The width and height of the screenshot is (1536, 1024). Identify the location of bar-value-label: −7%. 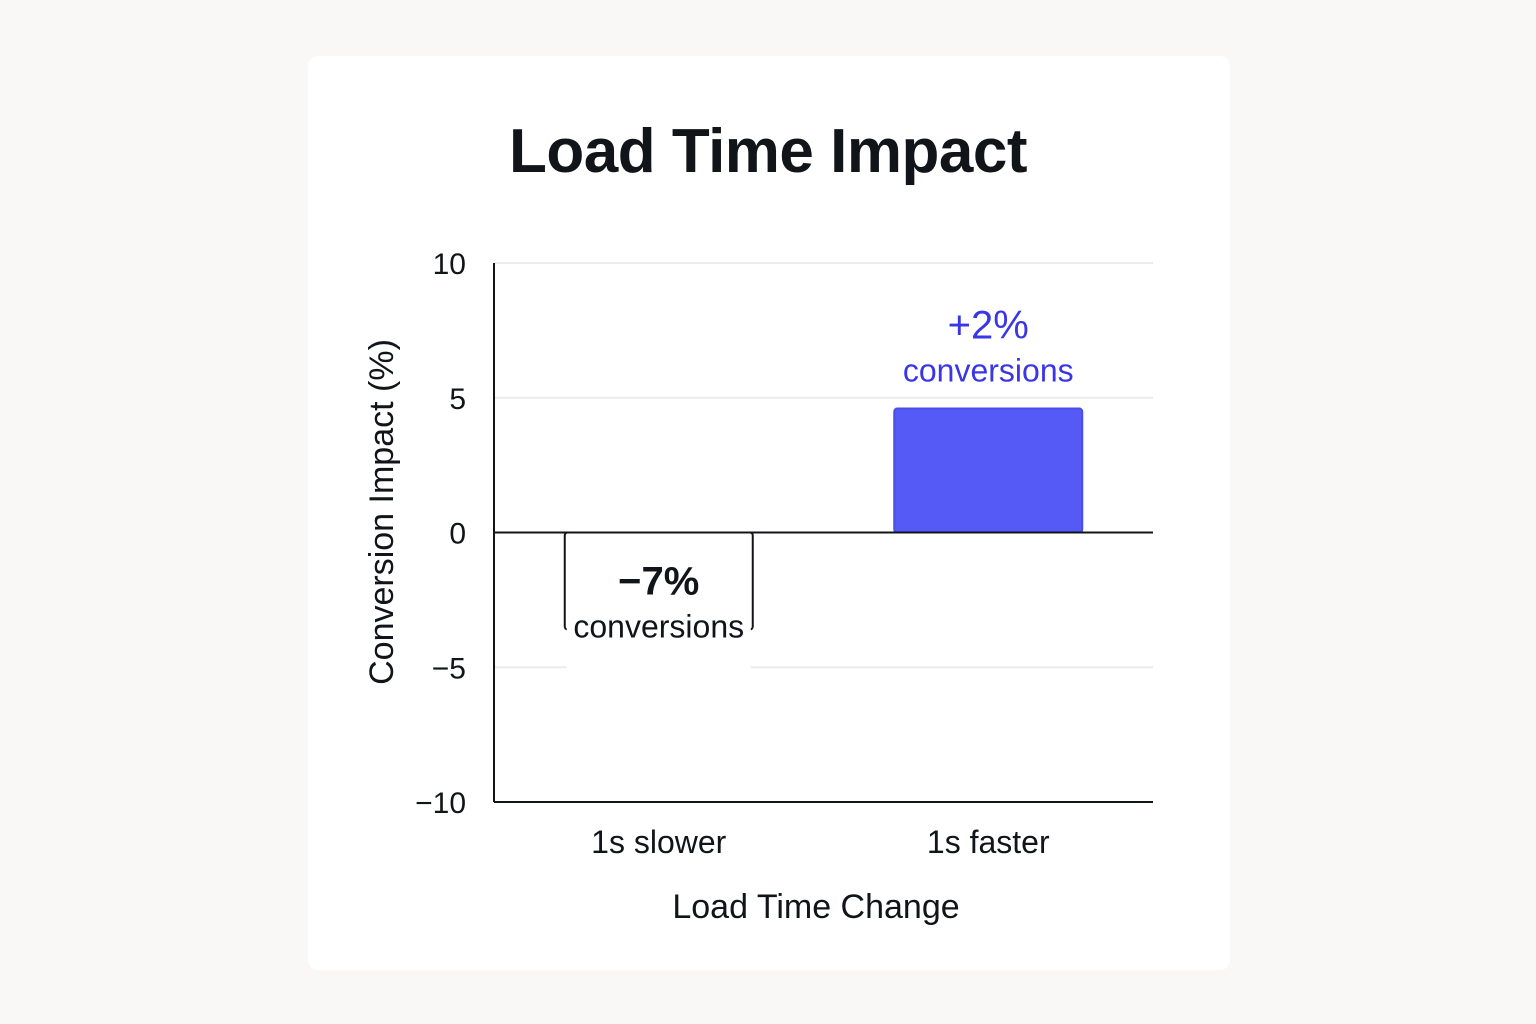
(658, 582).